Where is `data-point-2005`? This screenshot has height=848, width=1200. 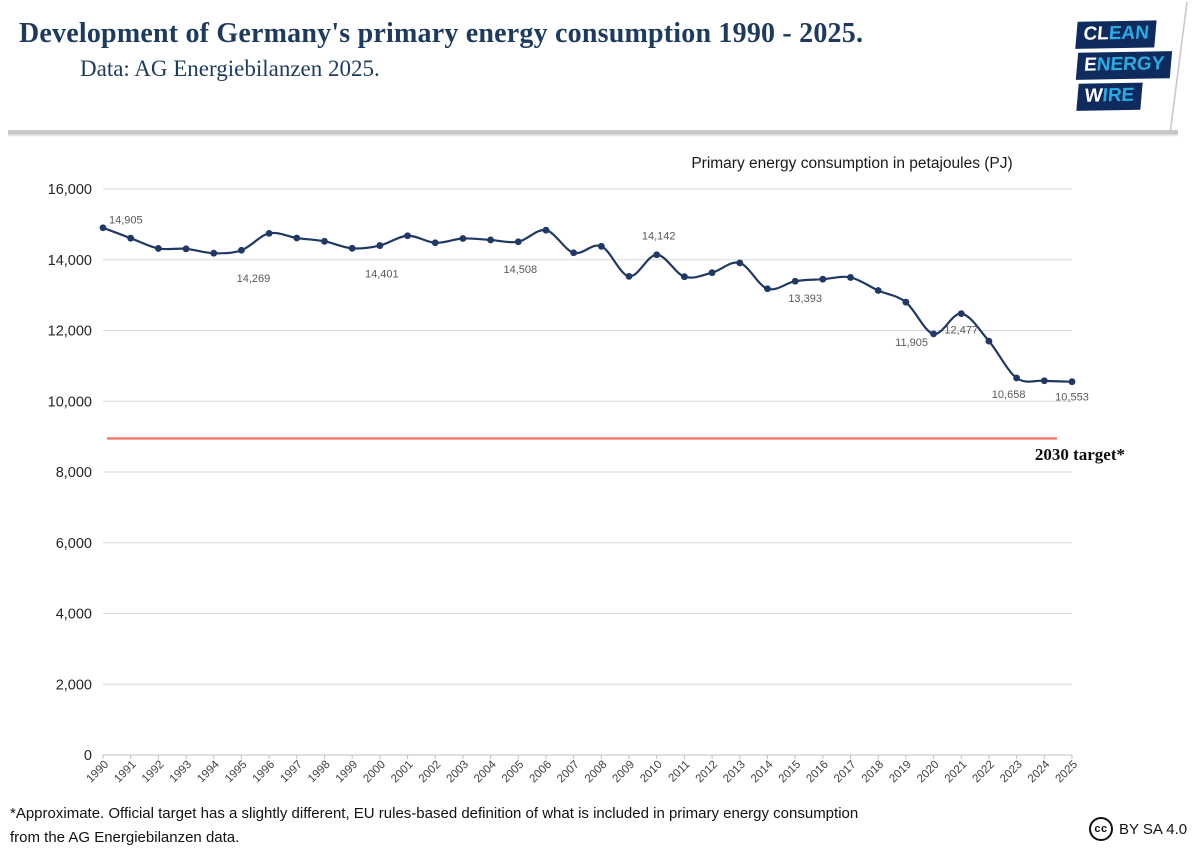
data-point-2005 is located at coordinates (518, 242).